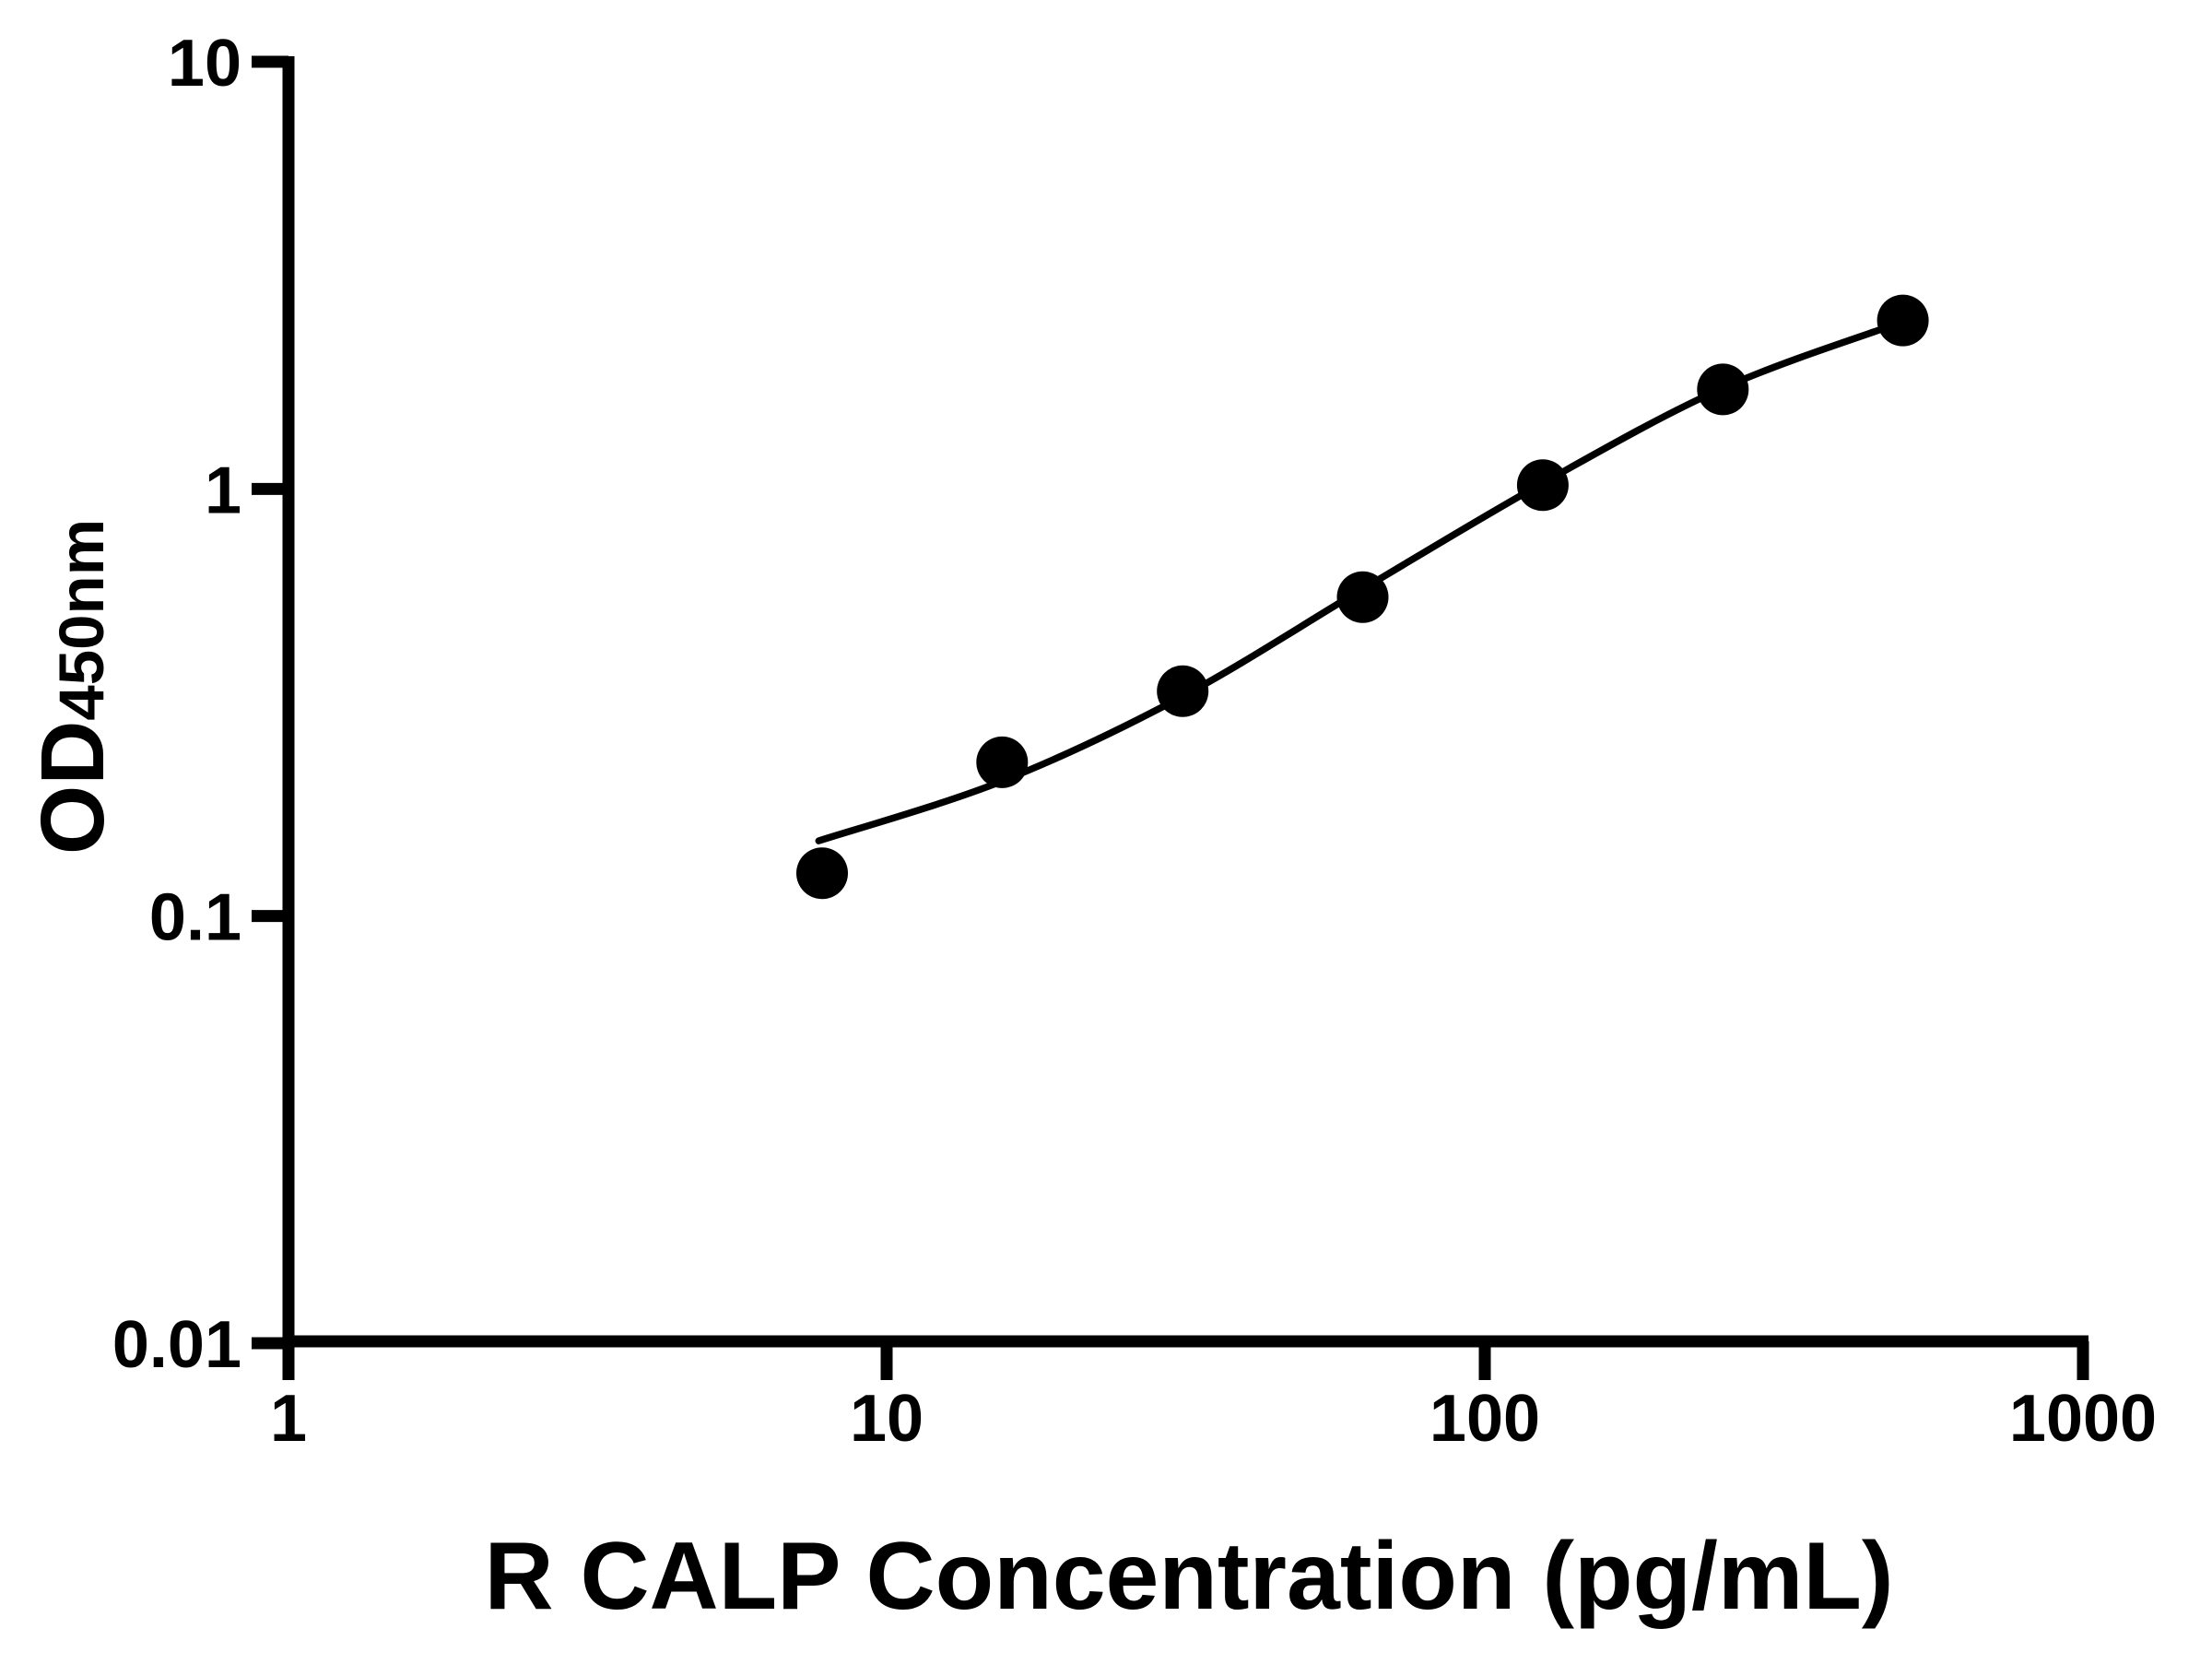  I want to click on x-tick-label: 1, so click(288, 1419).